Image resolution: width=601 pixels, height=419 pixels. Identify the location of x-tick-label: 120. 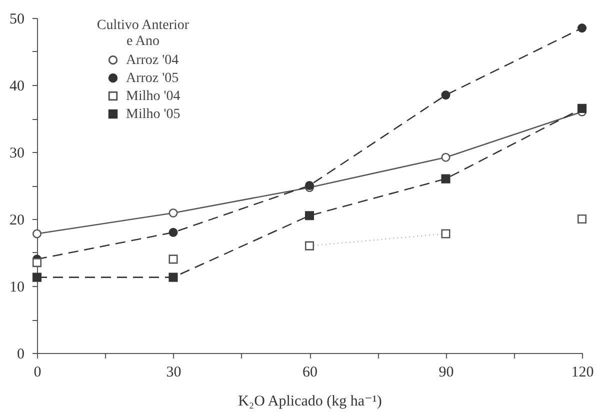
(582, 372).